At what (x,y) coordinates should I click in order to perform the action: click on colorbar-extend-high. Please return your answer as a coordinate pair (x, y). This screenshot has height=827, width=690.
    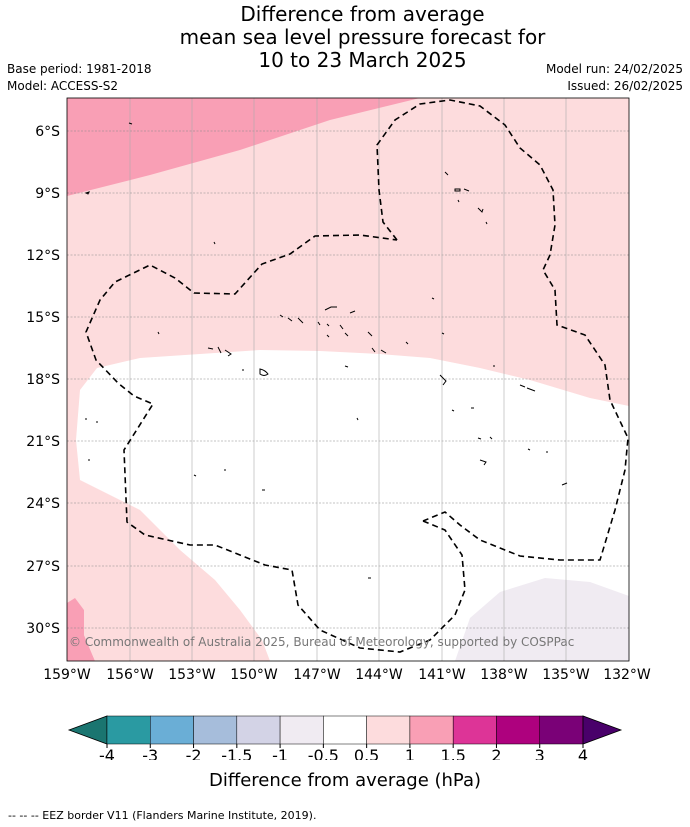
    Looking at the image, I should click on (602, 730).